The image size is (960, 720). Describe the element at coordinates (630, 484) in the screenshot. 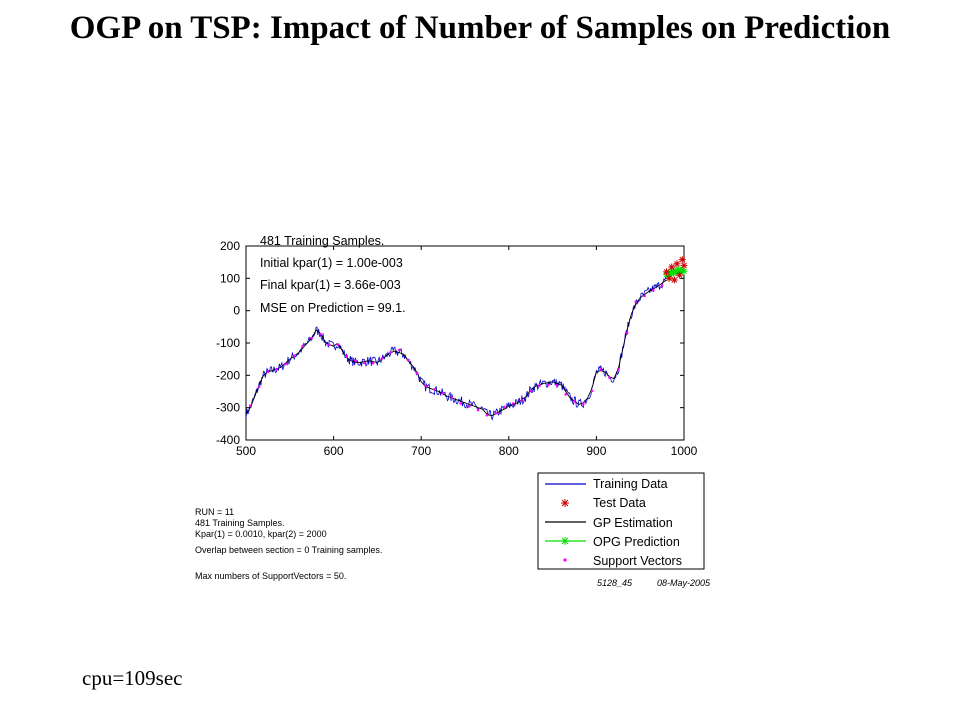

I see `legend-label-training: Training Data` at that location.